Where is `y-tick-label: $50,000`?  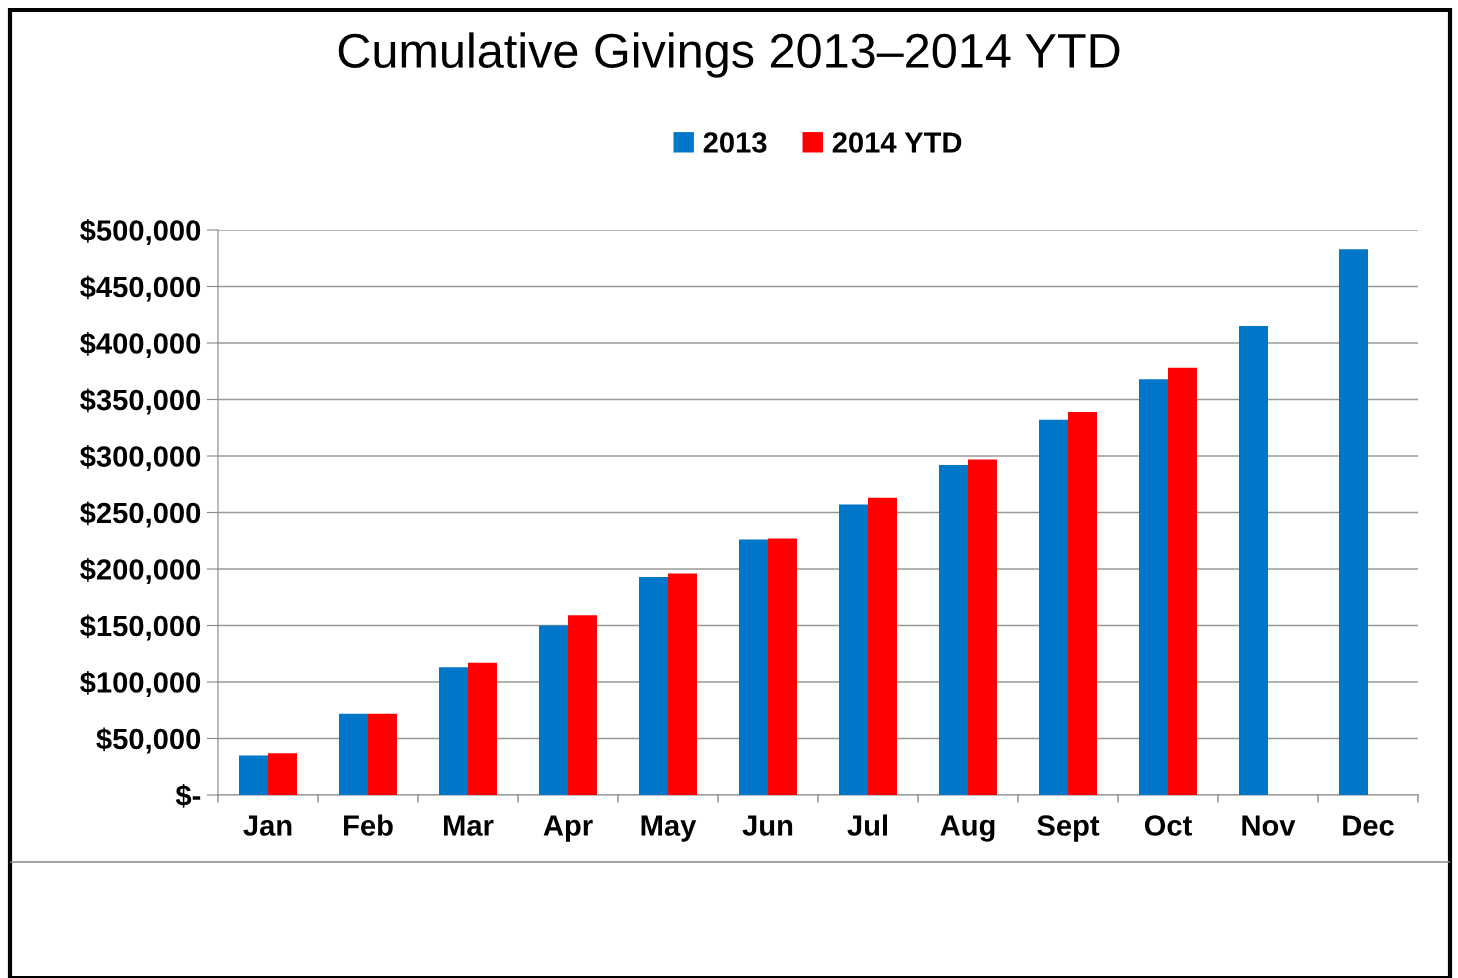 y-tick-label: $50,000 is located at coordinates (148, 740).